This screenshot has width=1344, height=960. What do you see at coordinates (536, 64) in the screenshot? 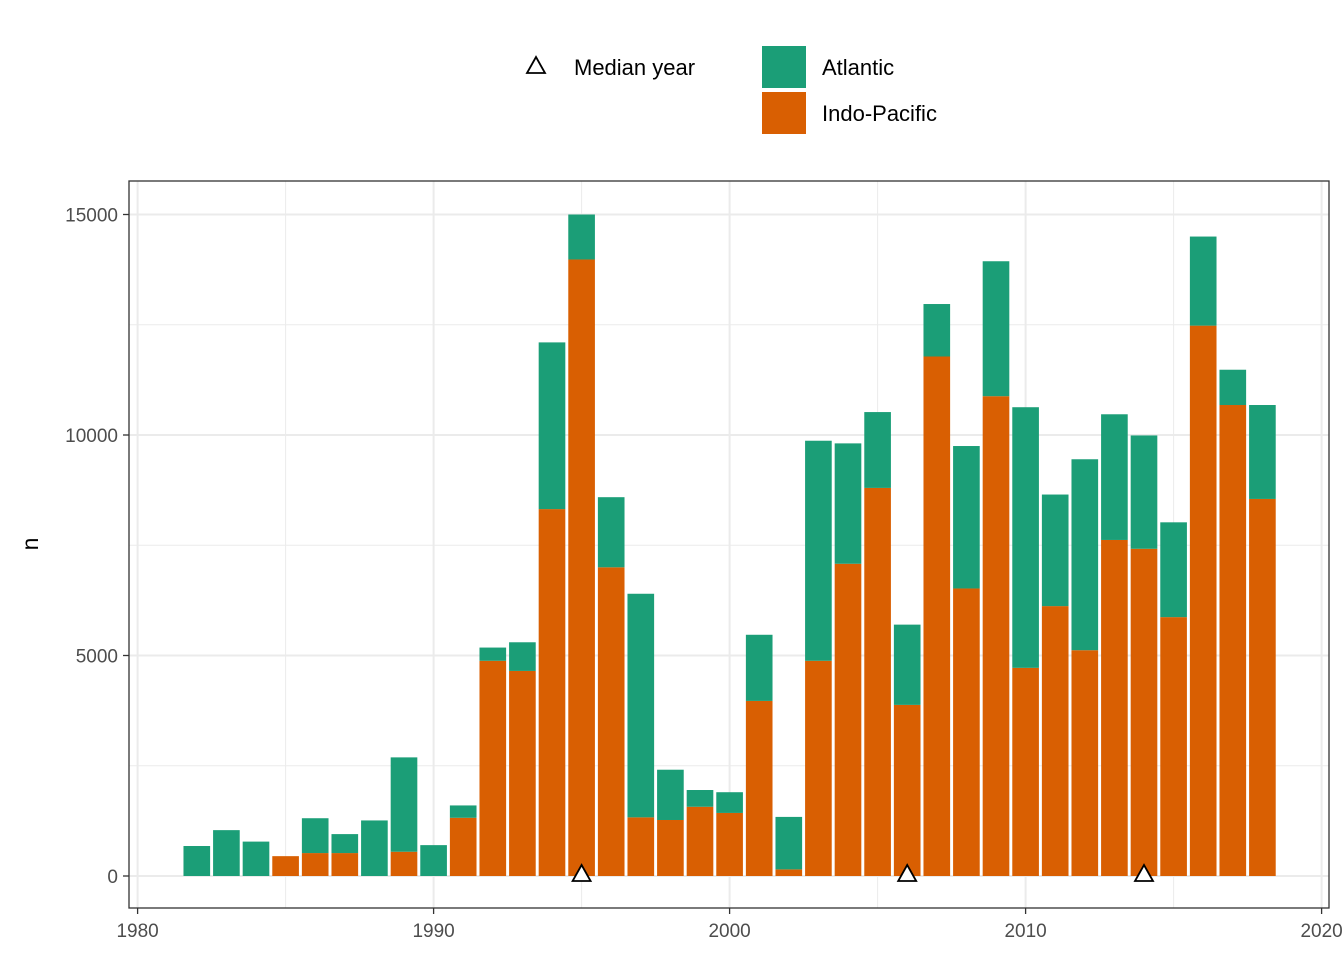
I see `legend-median-triangle-icon` at bounding box center [536, 64].